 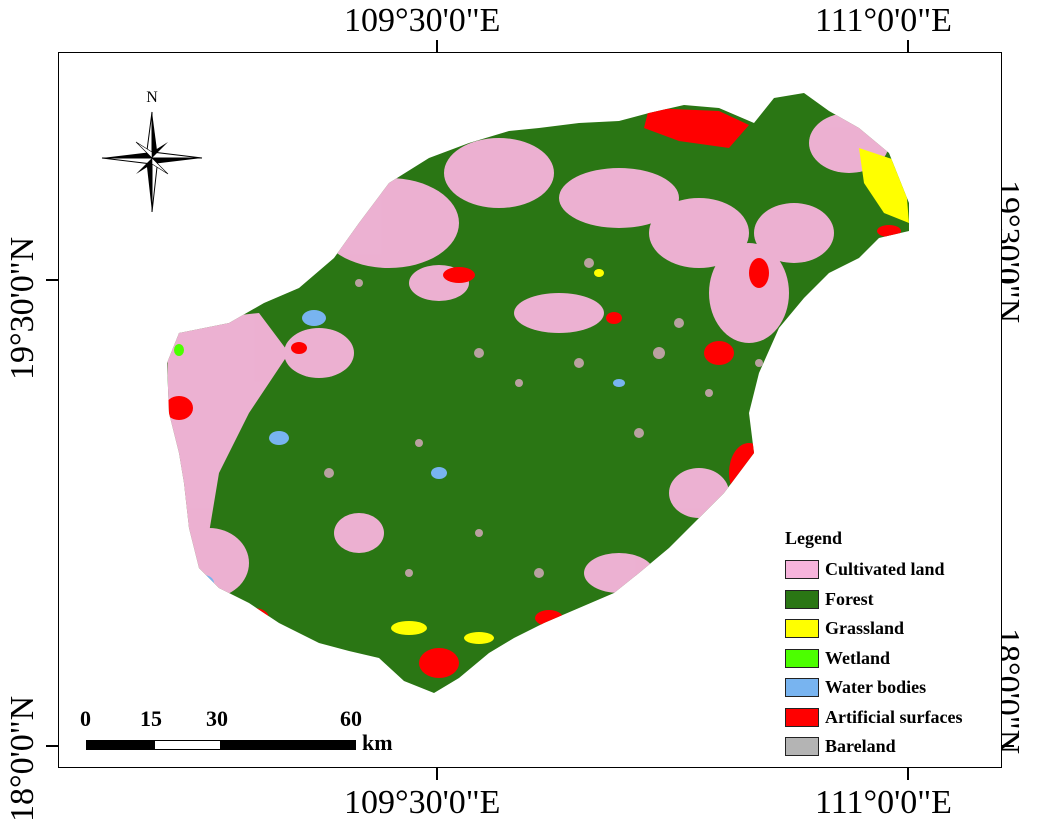 I want to click on legend-item-cultivated-land: Cultivated land, so click(x=890, y=570).